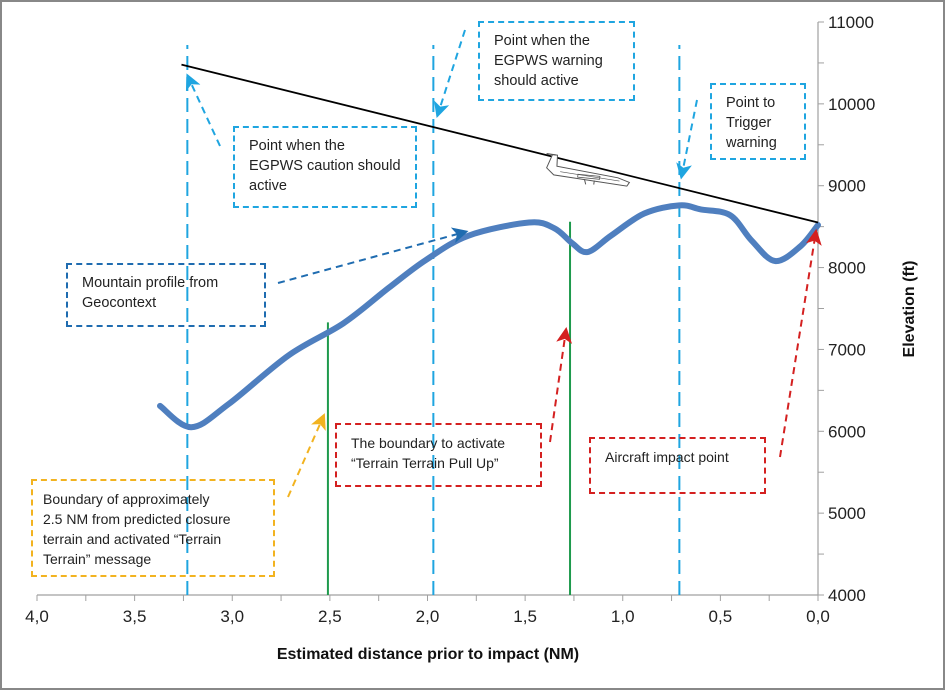 The height and width of the screenshot is (690, 945). I want to click on annotation-arrow-terrain, so click(306, 455).